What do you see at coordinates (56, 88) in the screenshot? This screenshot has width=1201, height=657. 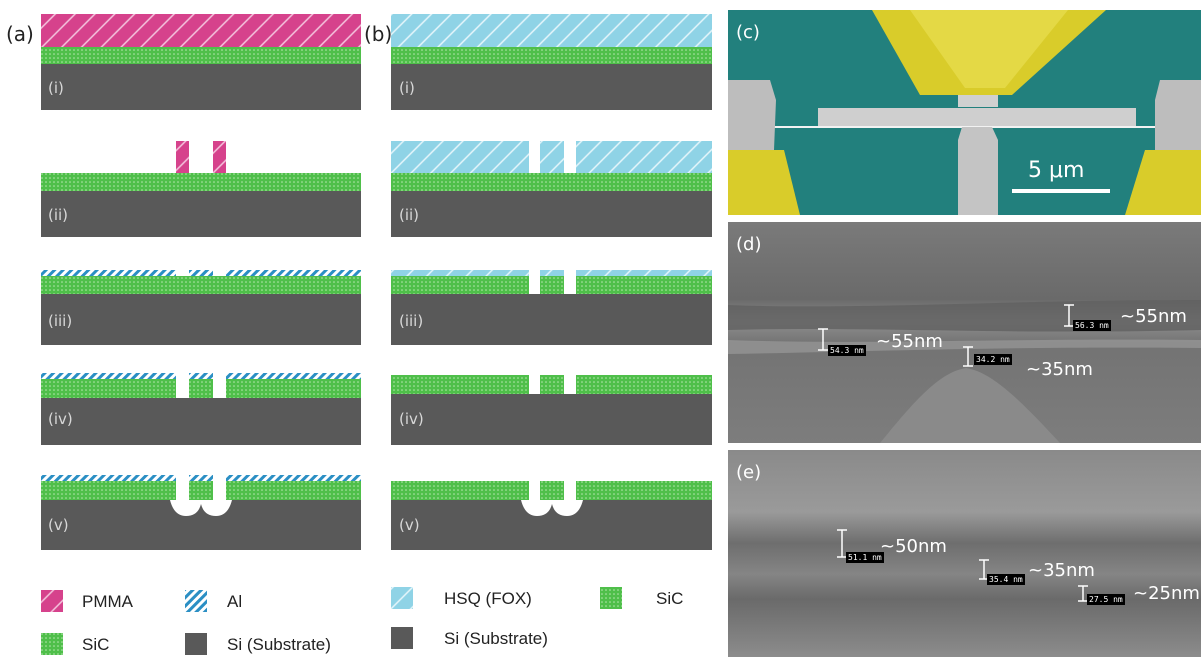 I see `a-step-label-i: (i)` at bounding box center [56, 88].